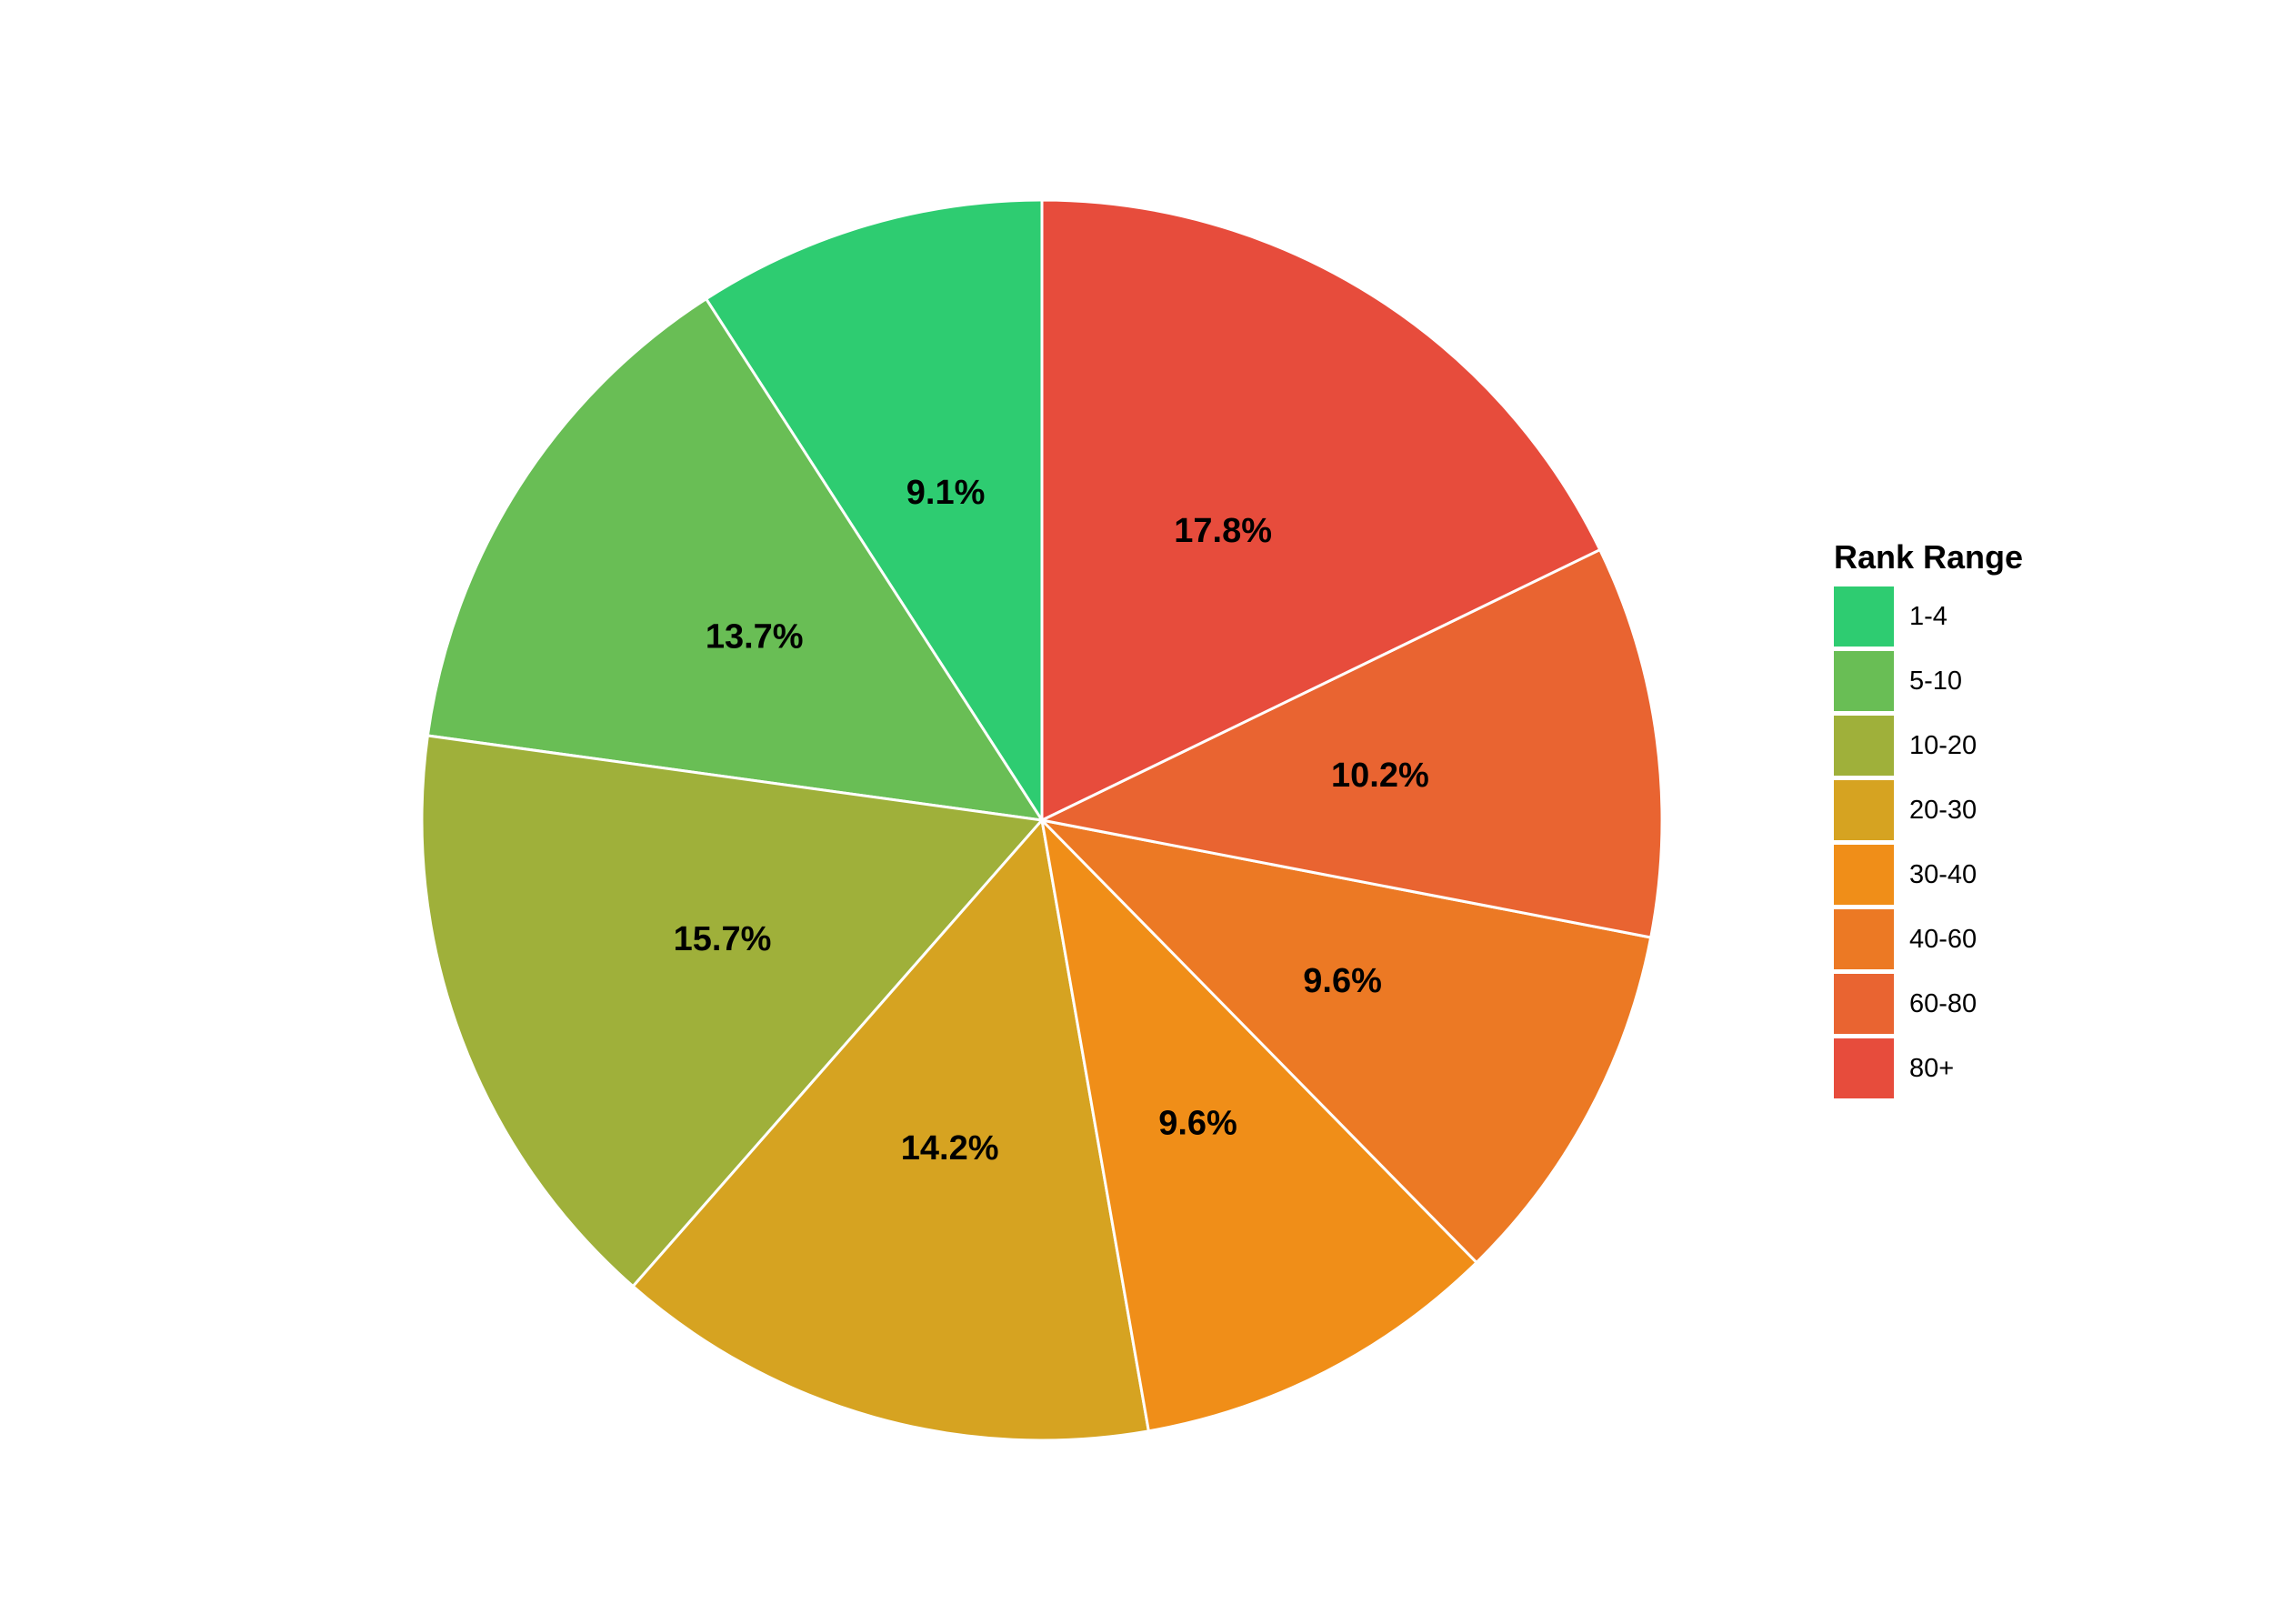  Describe the element at coordinates (1905, 746) in the screenshot. I see `legend-item-10-20: 10-20` at that location.